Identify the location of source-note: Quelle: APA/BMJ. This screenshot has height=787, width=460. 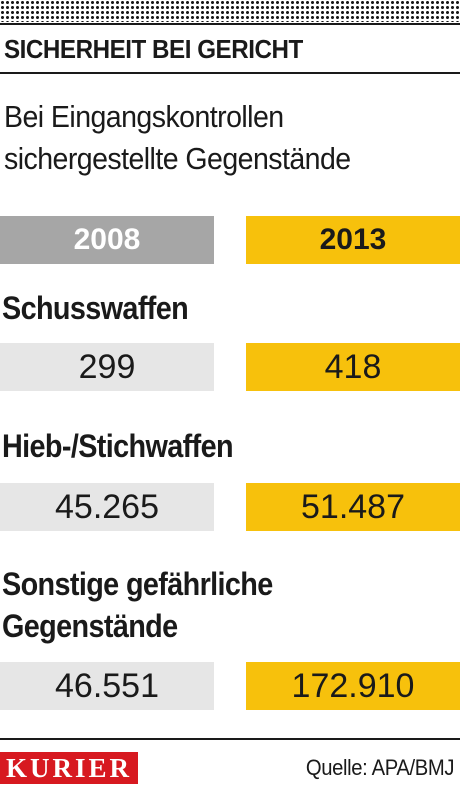
(380, 767).